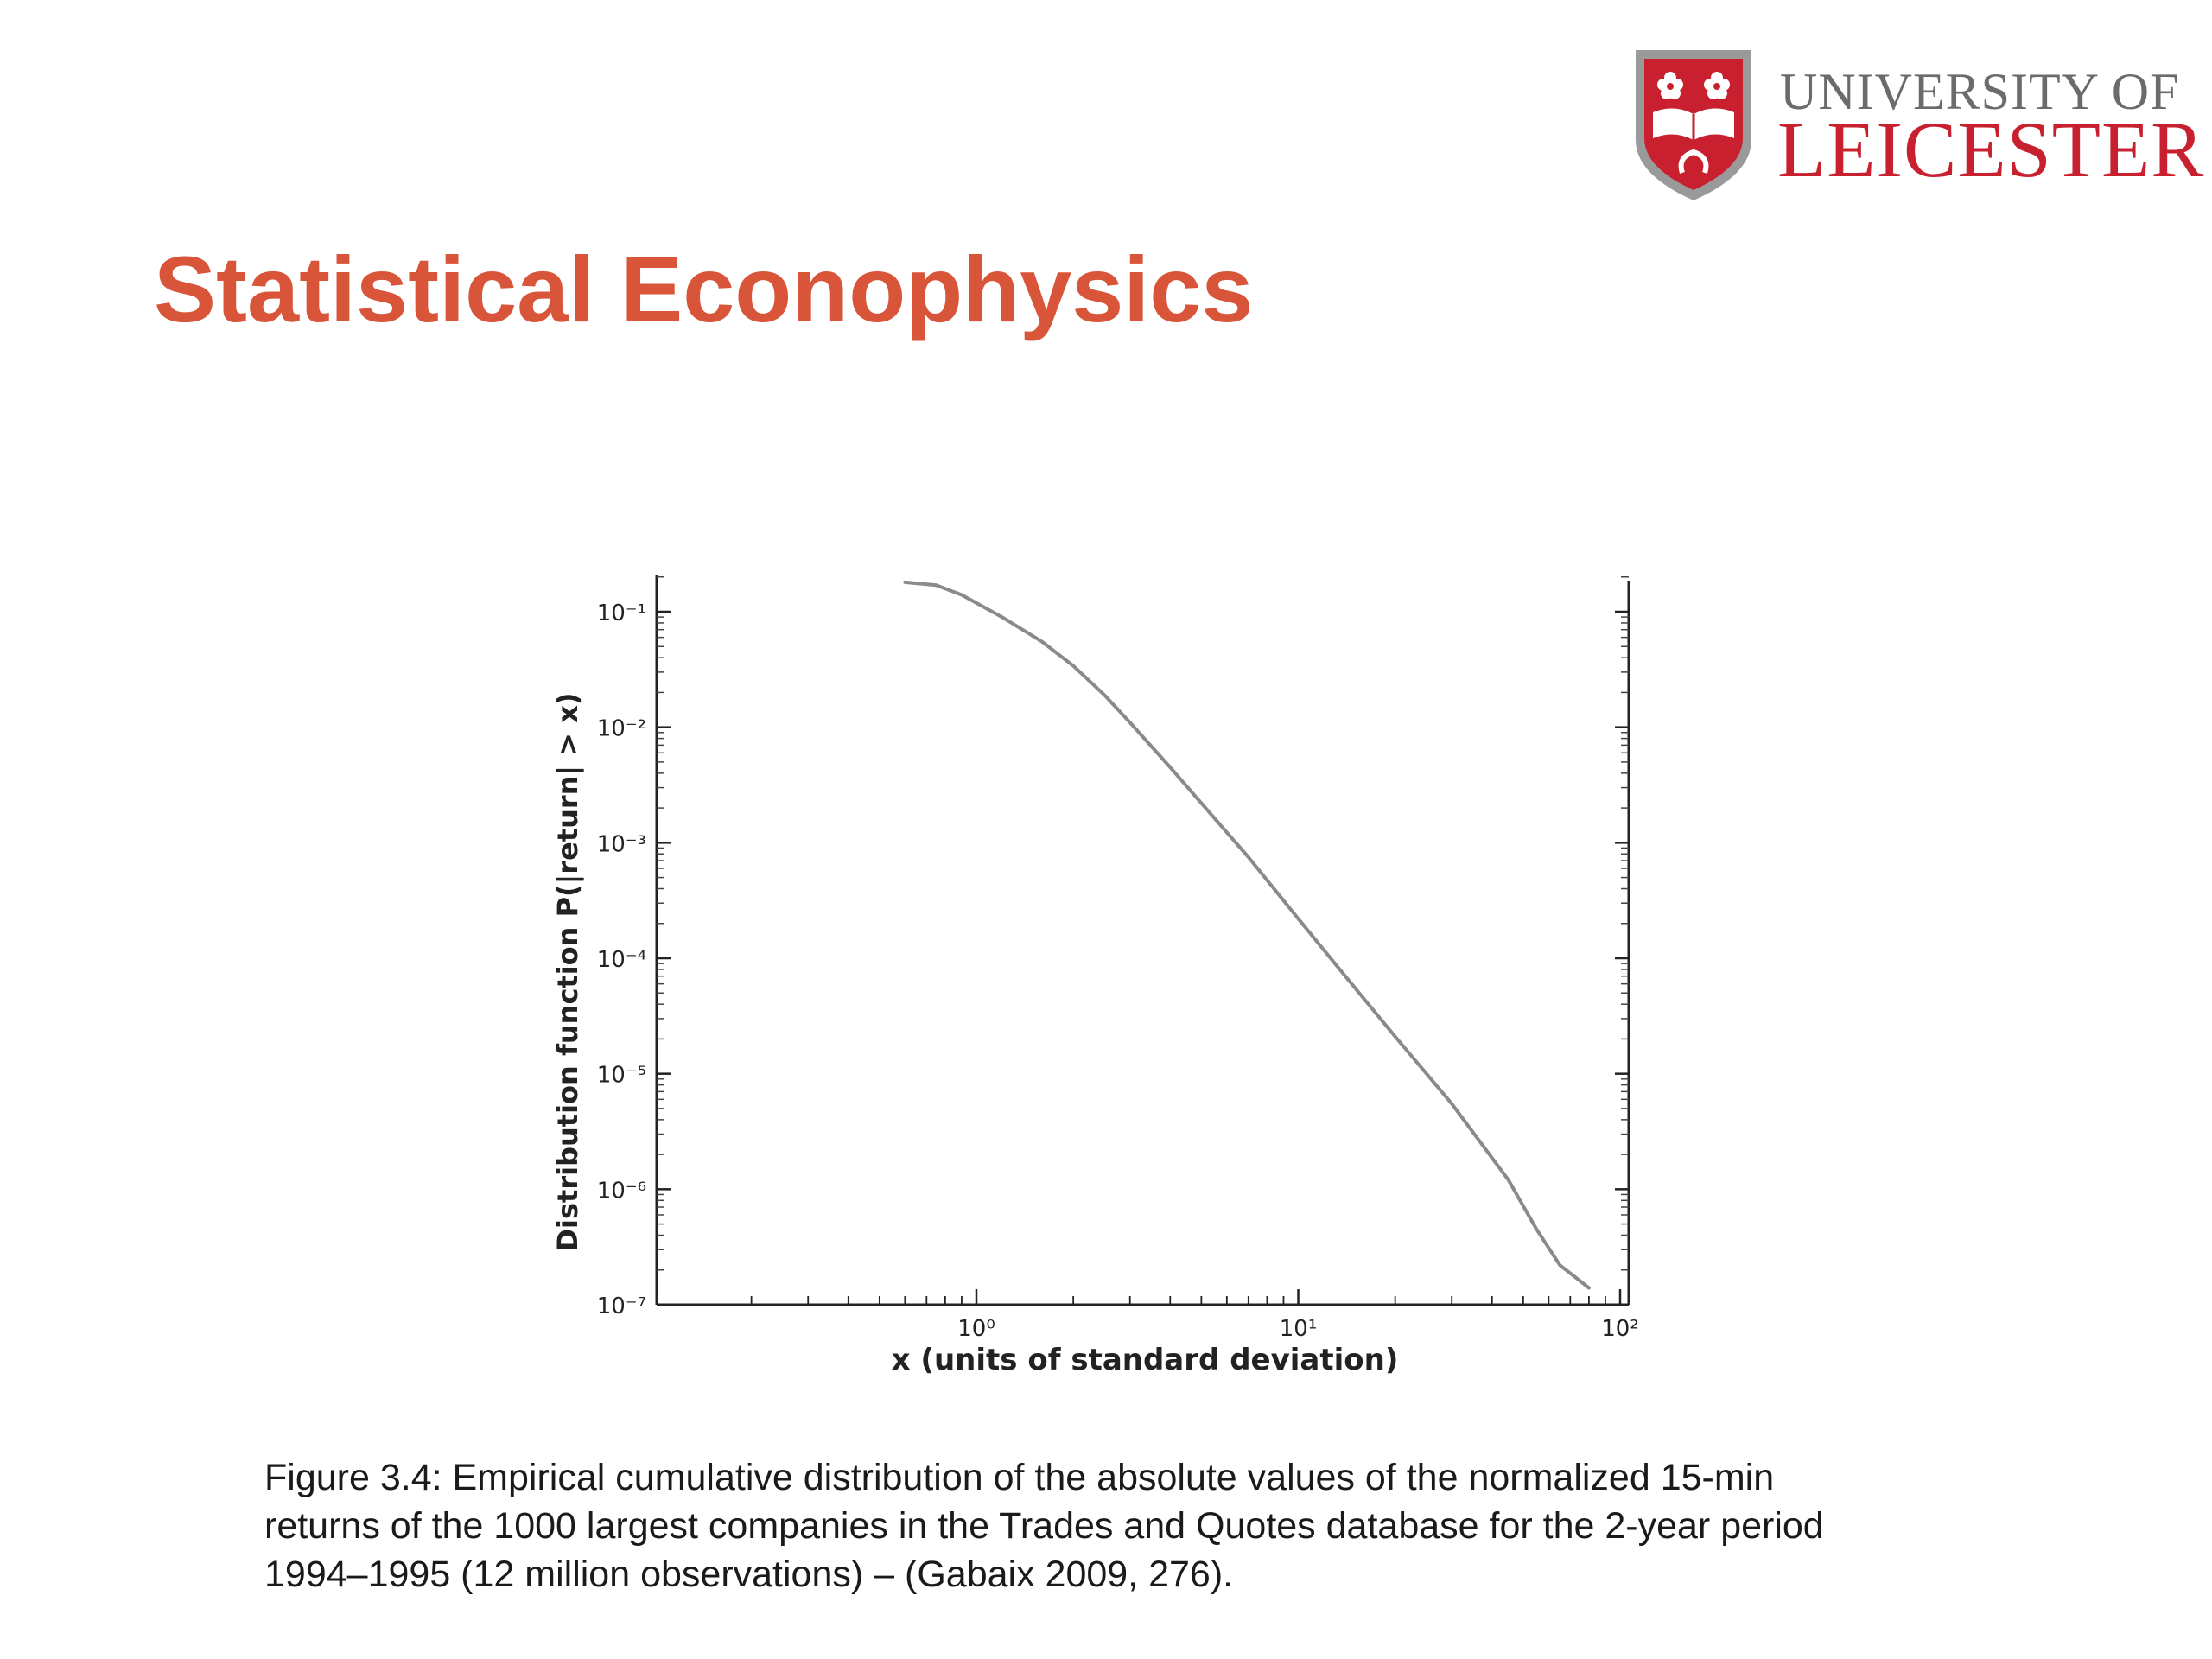 The image size is (2212, 1659). Describe the element at coordinates (621, 1306) in the screenshot. I see `y-tick-label: 10⁻⁷` at that location.